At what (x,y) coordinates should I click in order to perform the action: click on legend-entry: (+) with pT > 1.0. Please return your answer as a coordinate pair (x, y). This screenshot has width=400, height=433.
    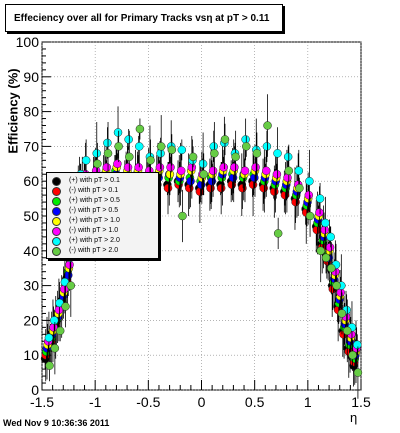
    Looking at the image, I should click on (102, 221).